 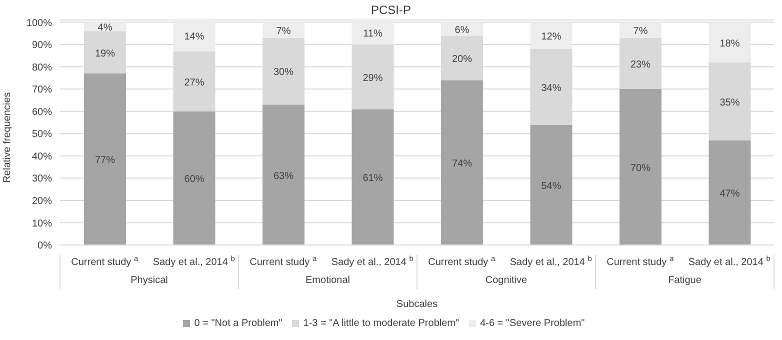 I want to click on data-label: 77%, so click(x=105, y=160).